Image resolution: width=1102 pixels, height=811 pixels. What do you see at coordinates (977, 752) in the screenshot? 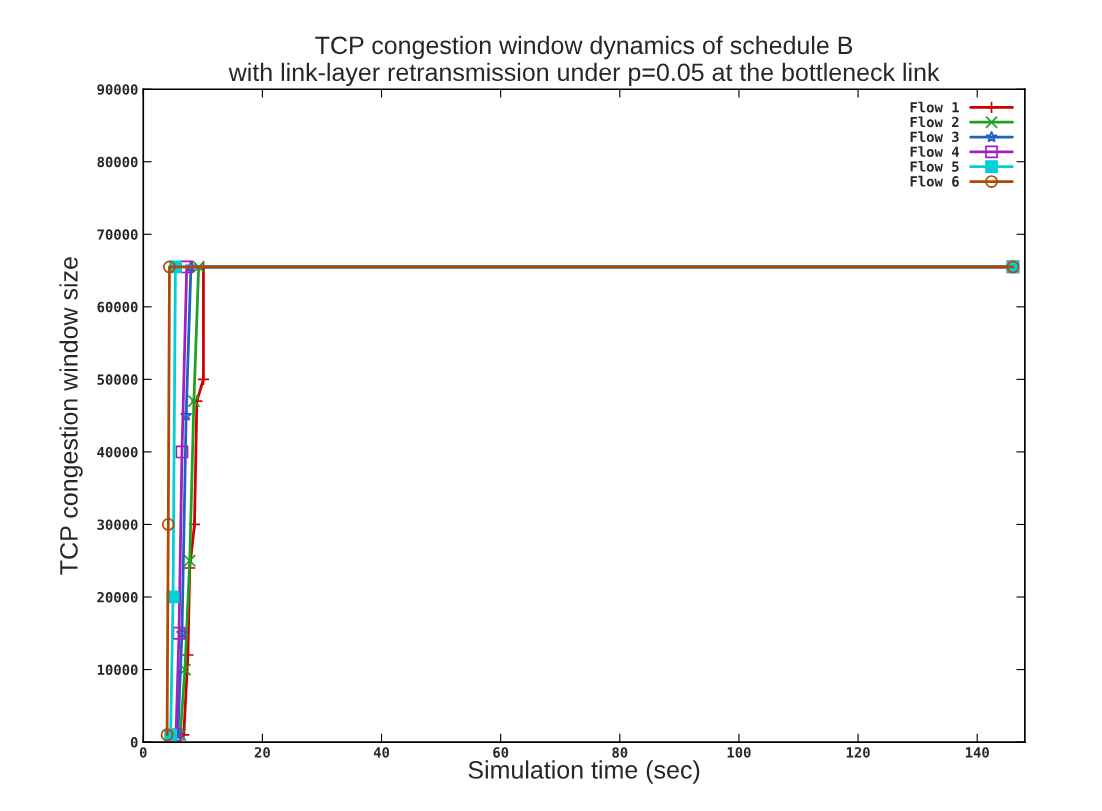
I see `x-tick-label: 140` at bounding box center [977, 752].